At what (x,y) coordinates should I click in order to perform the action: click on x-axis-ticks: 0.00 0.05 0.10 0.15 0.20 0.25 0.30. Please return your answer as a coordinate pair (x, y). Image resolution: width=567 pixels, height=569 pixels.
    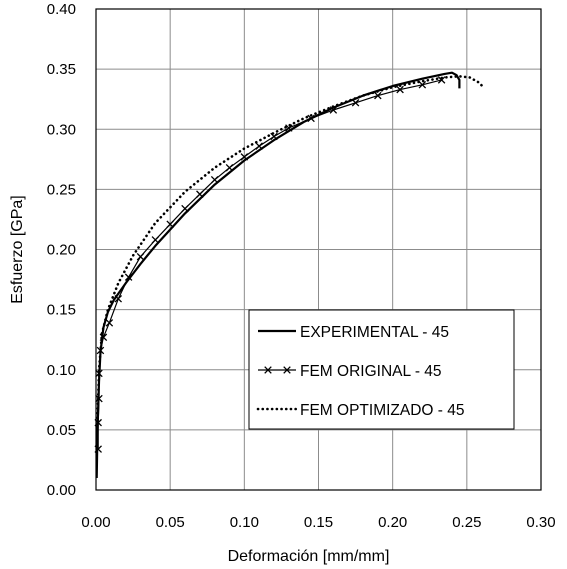
    Looking at the image, I should click on (318, 522).